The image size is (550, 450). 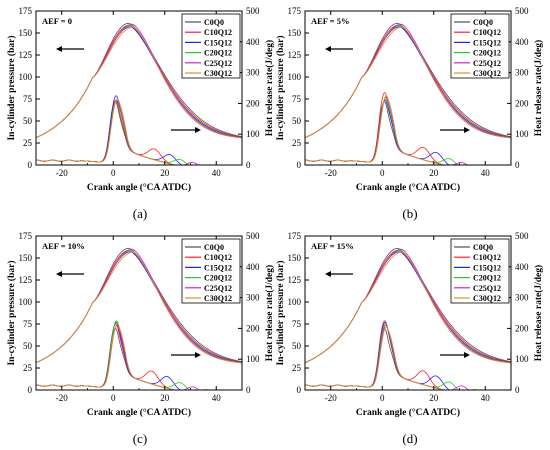 I want to click on y-left-tick-label: 25, so click(x=28, y=368).